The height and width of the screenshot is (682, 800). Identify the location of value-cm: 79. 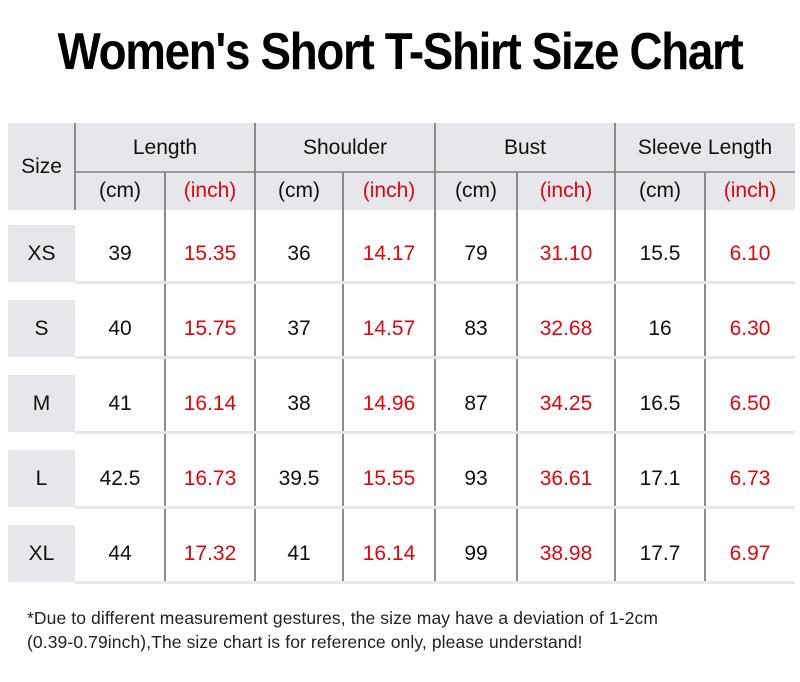
(476, 253).